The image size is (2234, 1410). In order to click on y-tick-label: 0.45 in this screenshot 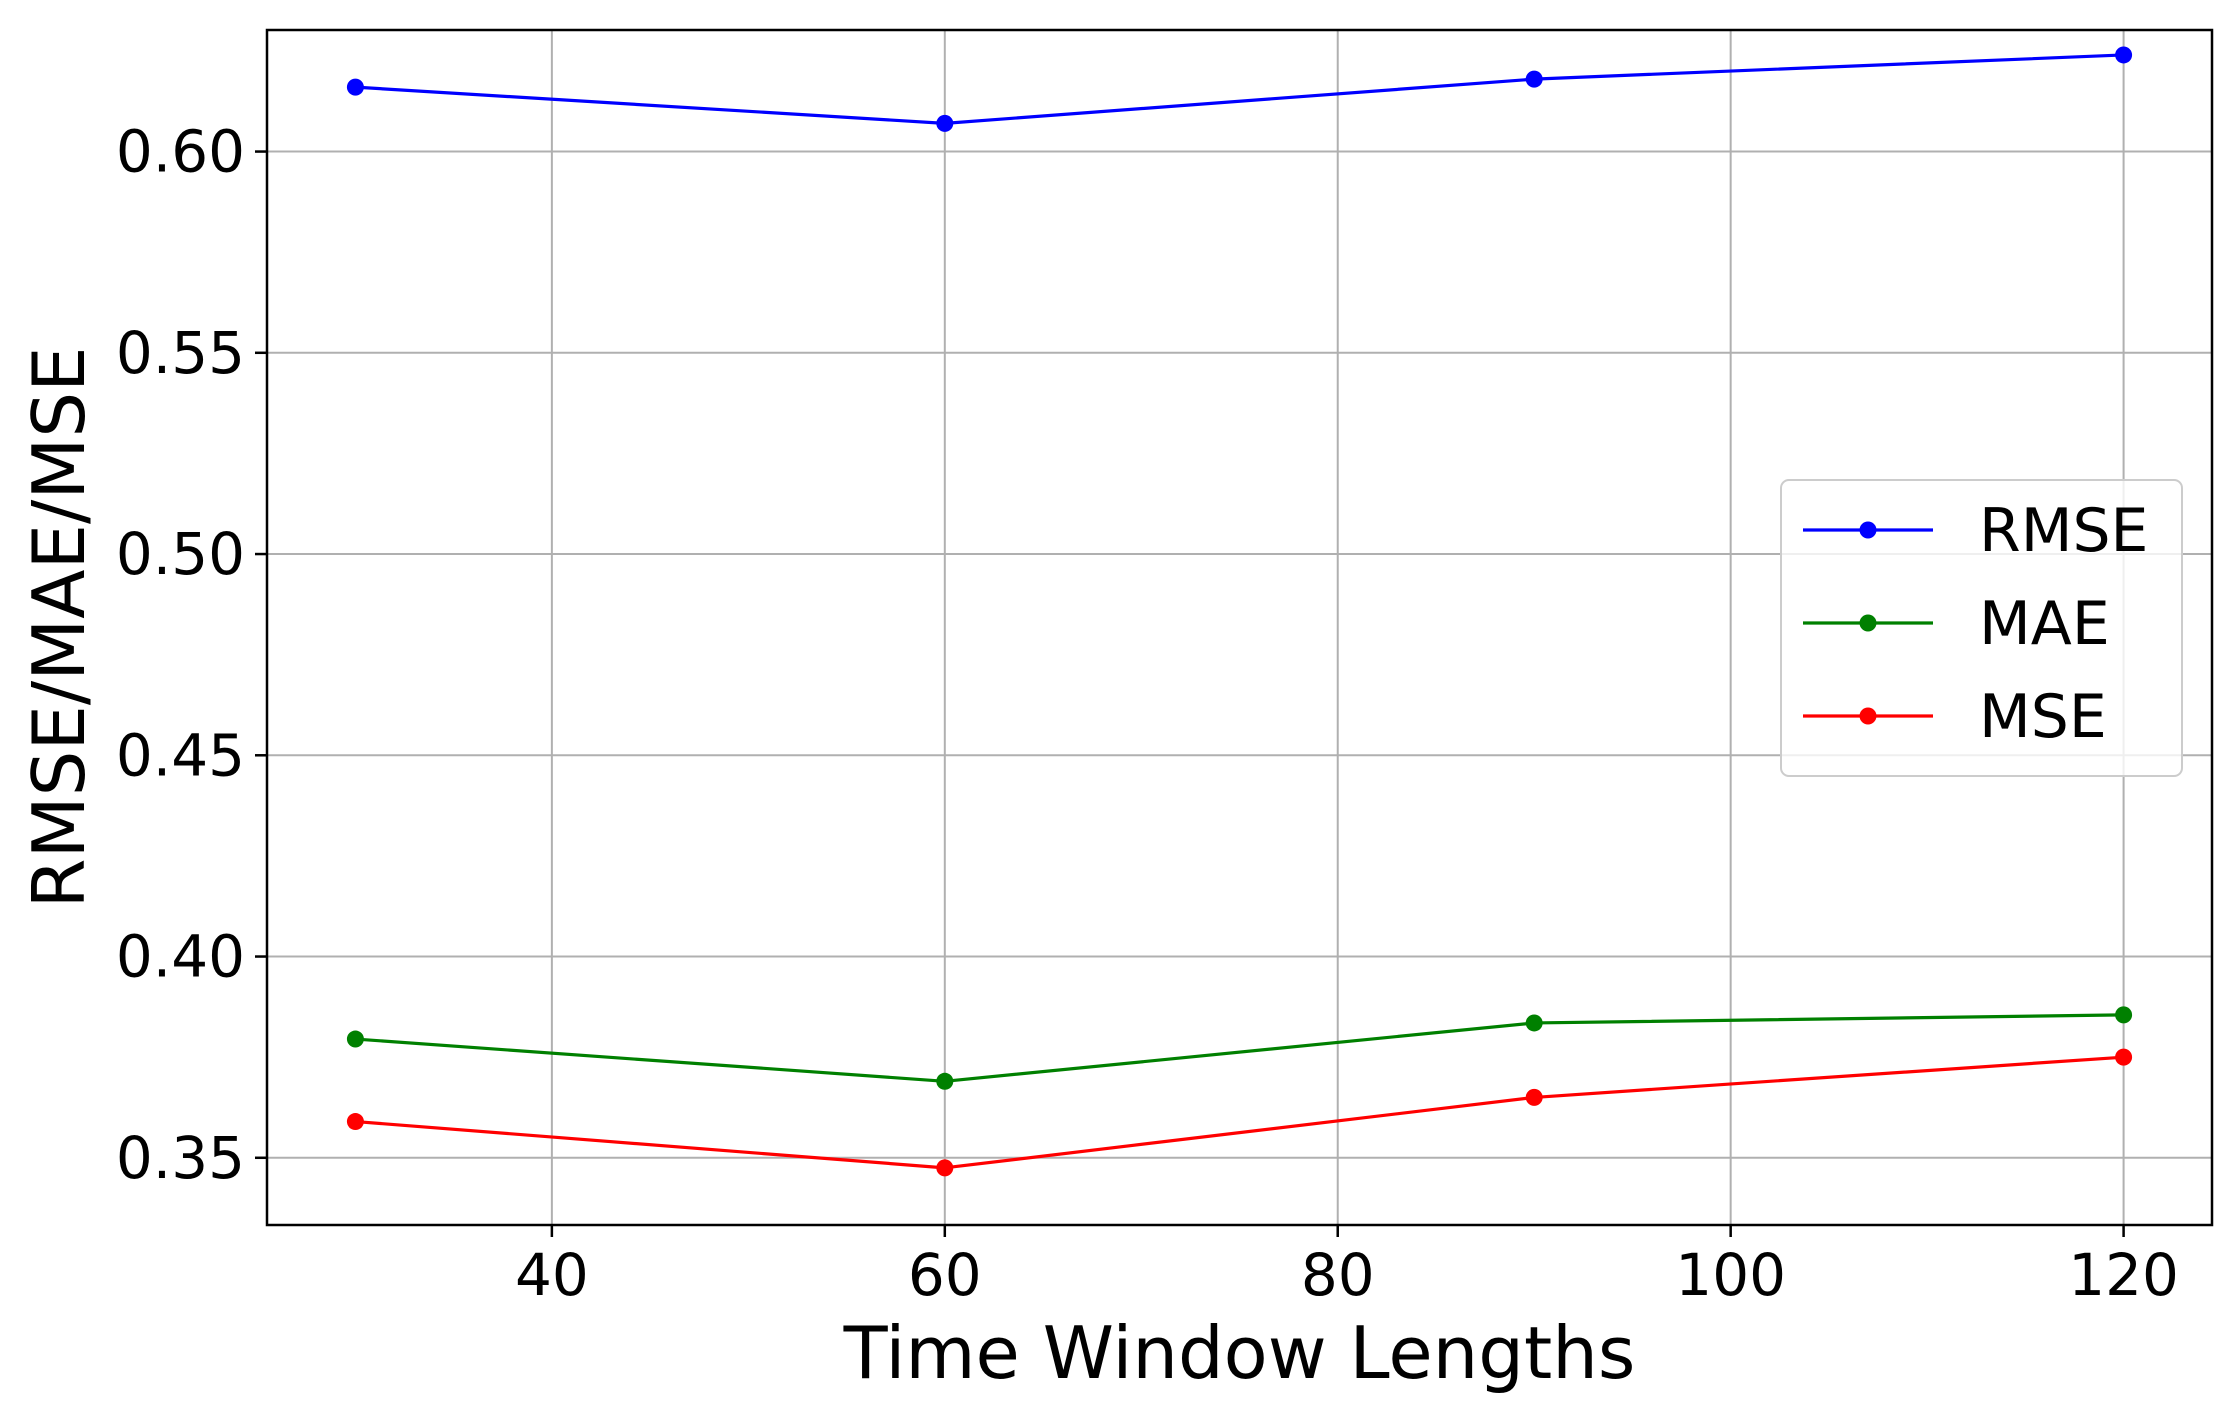, I will do `click(180, 755)`.